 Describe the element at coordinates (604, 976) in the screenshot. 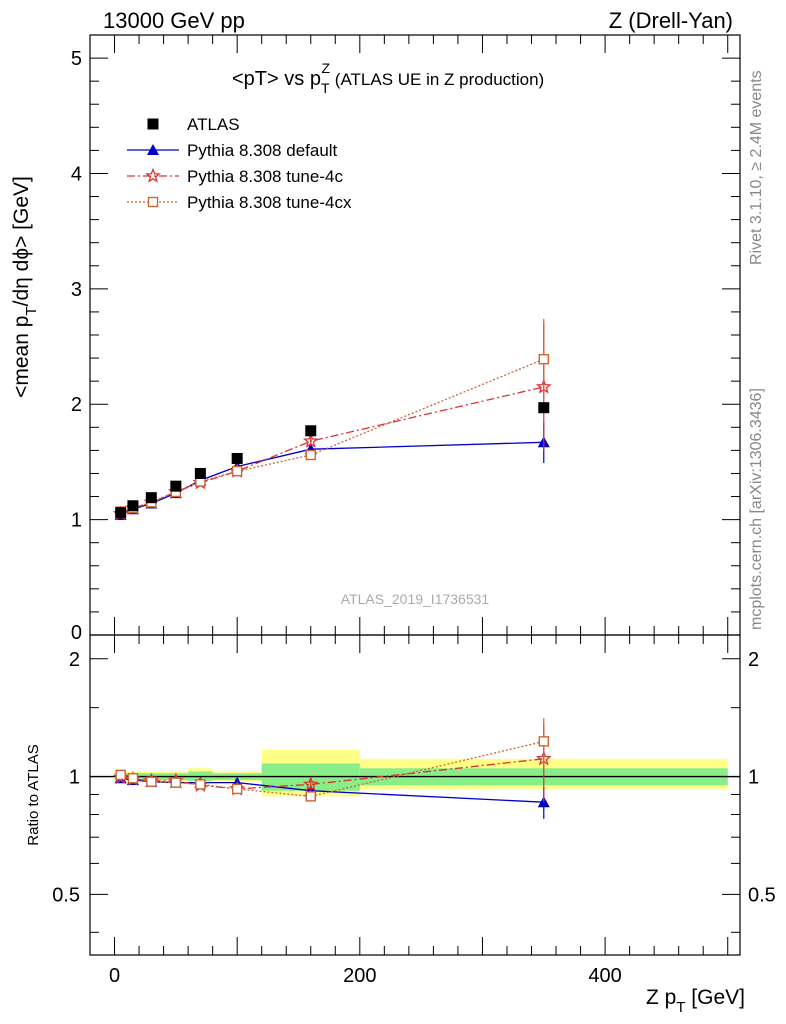

I see `x-tick-label: 400` at that location.